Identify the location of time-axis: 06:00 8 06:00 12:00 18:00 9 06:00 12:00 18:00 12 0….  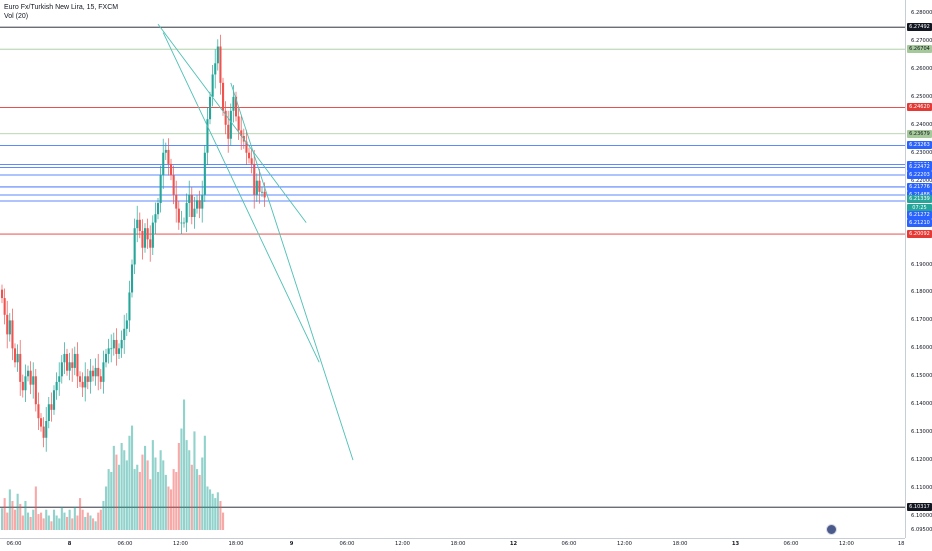
(452, 544).